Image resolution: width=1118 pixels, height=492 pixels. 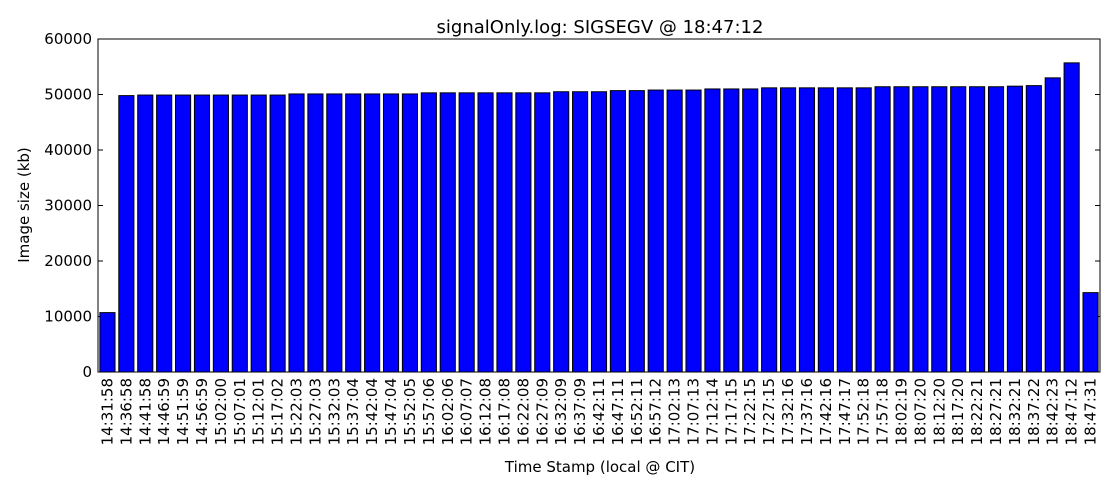 I want to click on x-tick-label: 17:57:18, so click(x=883, y=411).